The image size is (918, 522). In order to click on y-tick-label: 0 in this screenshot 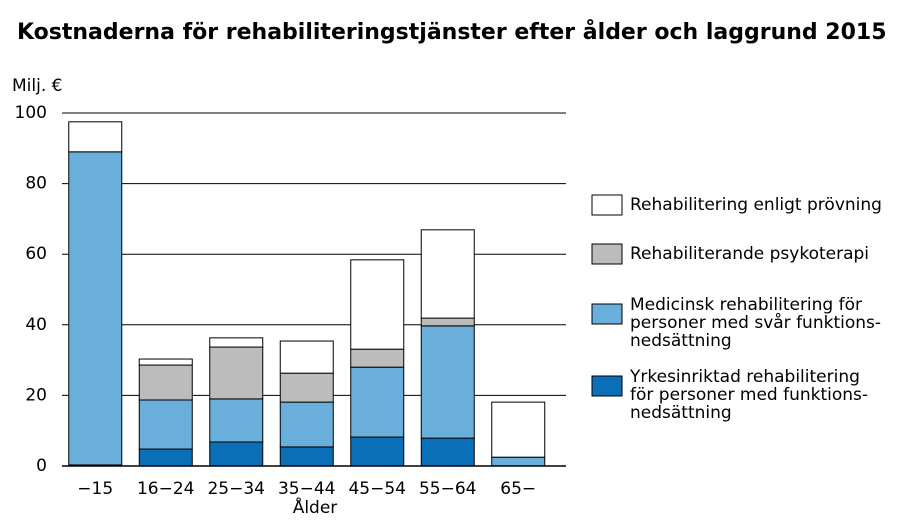, I will do `click(41, 466)`.